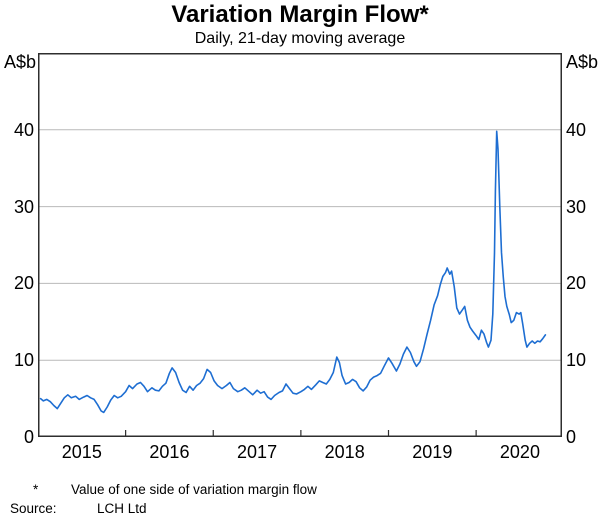  Describe the element at coordinates (576, 206) in the screenshot. I see `y-tick-label-right-30: 30` at that location.